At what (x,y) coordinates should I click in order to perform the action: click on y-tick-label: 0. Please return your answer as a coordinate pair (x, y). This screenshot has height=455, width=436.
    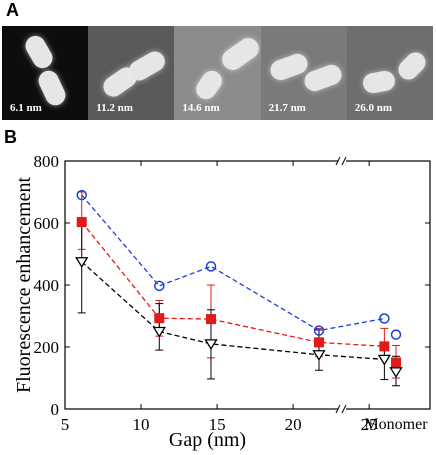
    Looking at the image, I should click on (55, 409).